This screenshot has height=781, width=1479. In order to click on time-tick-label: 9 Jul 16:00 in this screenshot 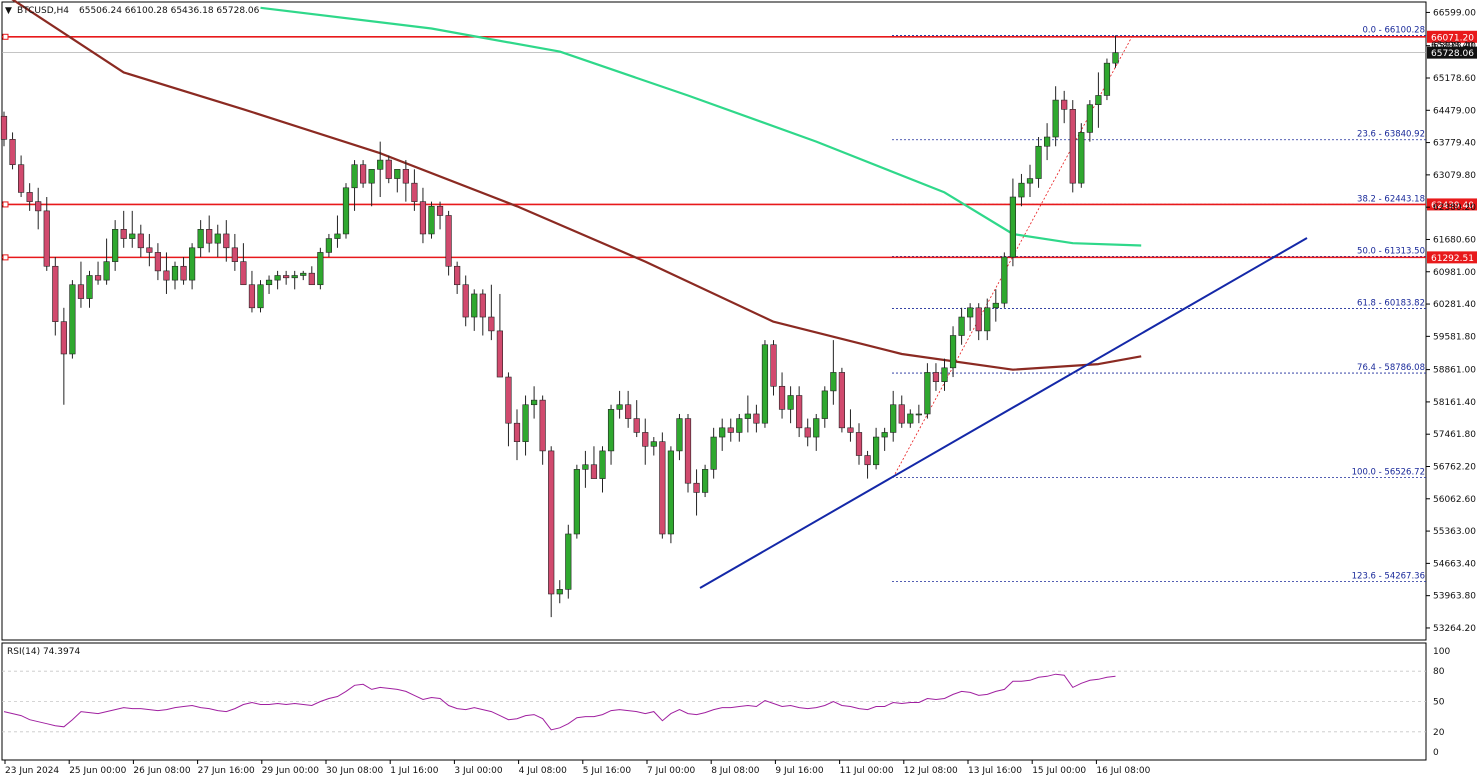, I will do `click(799, 771)`.